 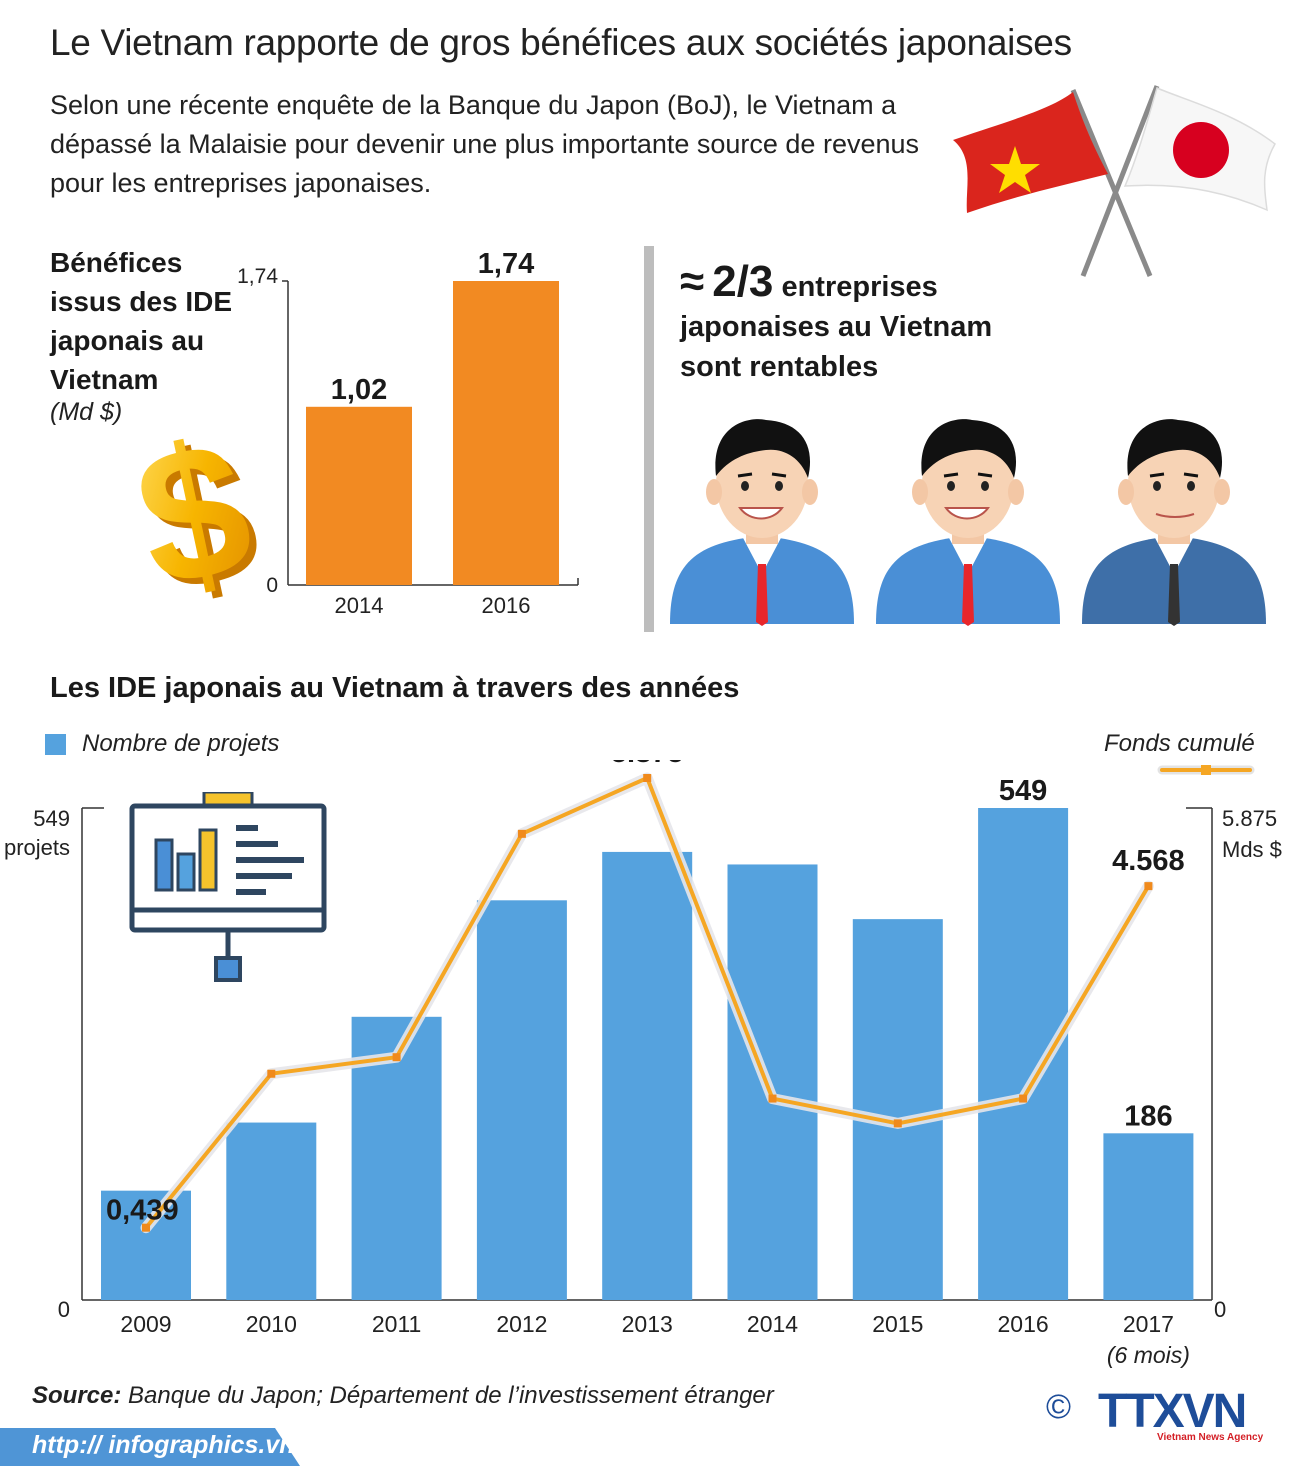 What do you see at coordinates (743, 281) in the screenshot?
I see `stat-fraction: 2/3` at bounding box center [743, 281].